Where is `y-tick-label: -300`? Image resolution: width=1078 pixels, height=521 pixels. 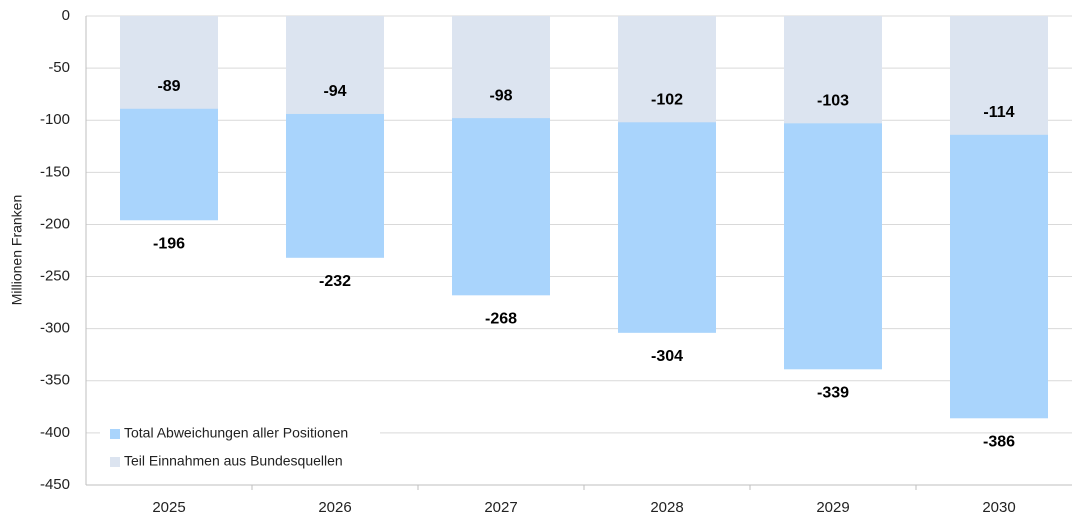
y-tick-label: -300 is located at coordinates (55, 328).